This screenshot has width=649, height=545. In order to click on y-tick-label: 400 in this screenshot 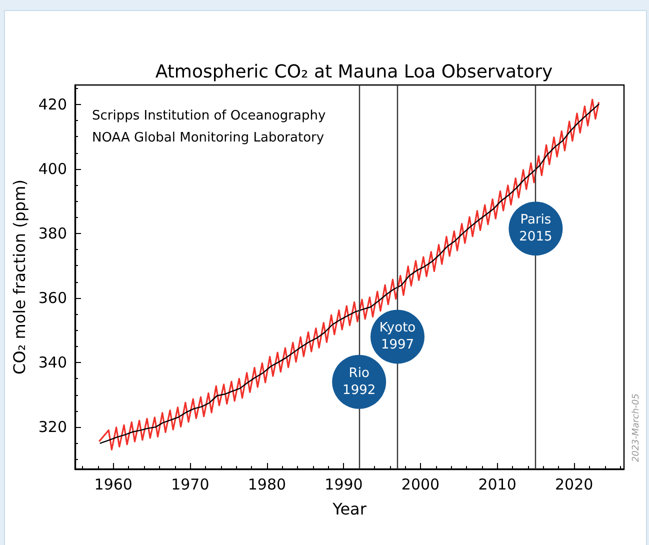, I will do `click(52, 169)`.